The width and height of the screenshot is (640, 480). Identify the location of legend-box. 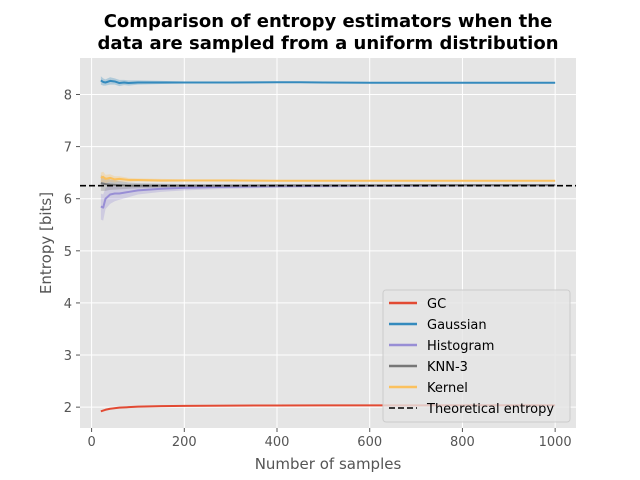
(476, 356).